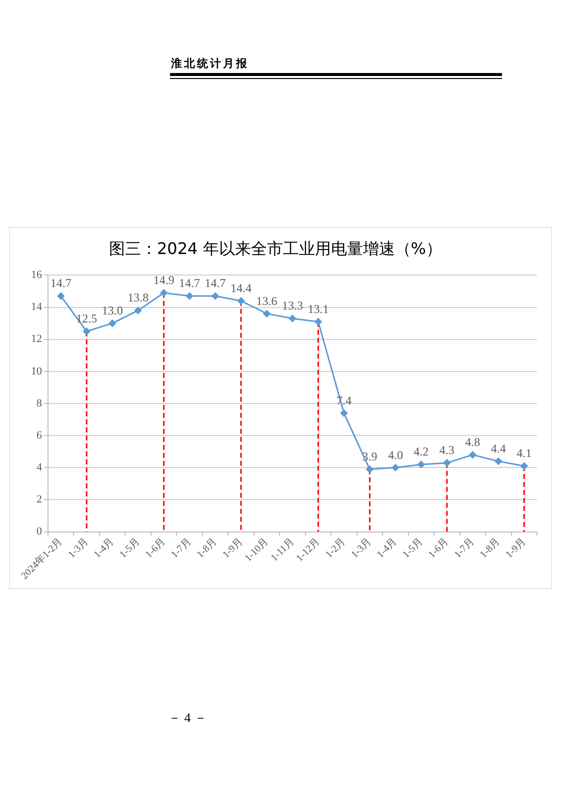 The height and width of the screenshot is (793, 561). What do you see at coordinates (39, 500) in the screenshot?
I see `y-tick-label: 2` at bounding box center [39, 500].